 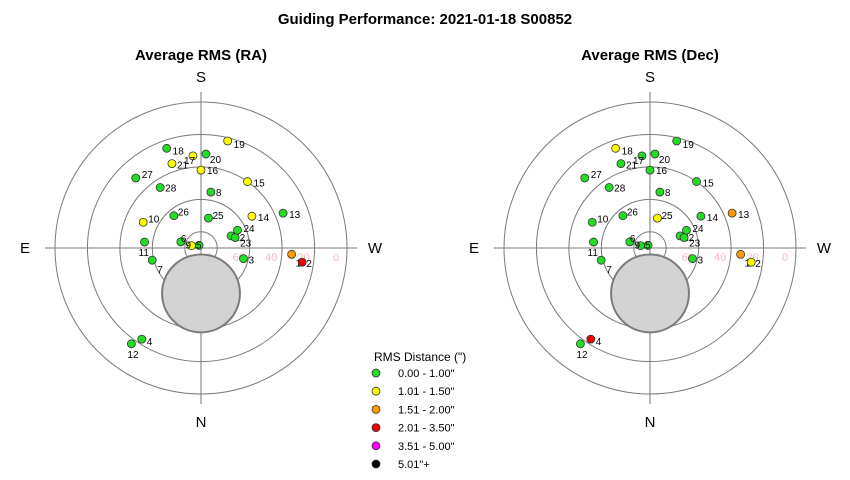 What do you see at coordinates (650, 55) in the screenshot?
I see `chart-title: Average RMS (Dec)` at bounding box center [650, 55].